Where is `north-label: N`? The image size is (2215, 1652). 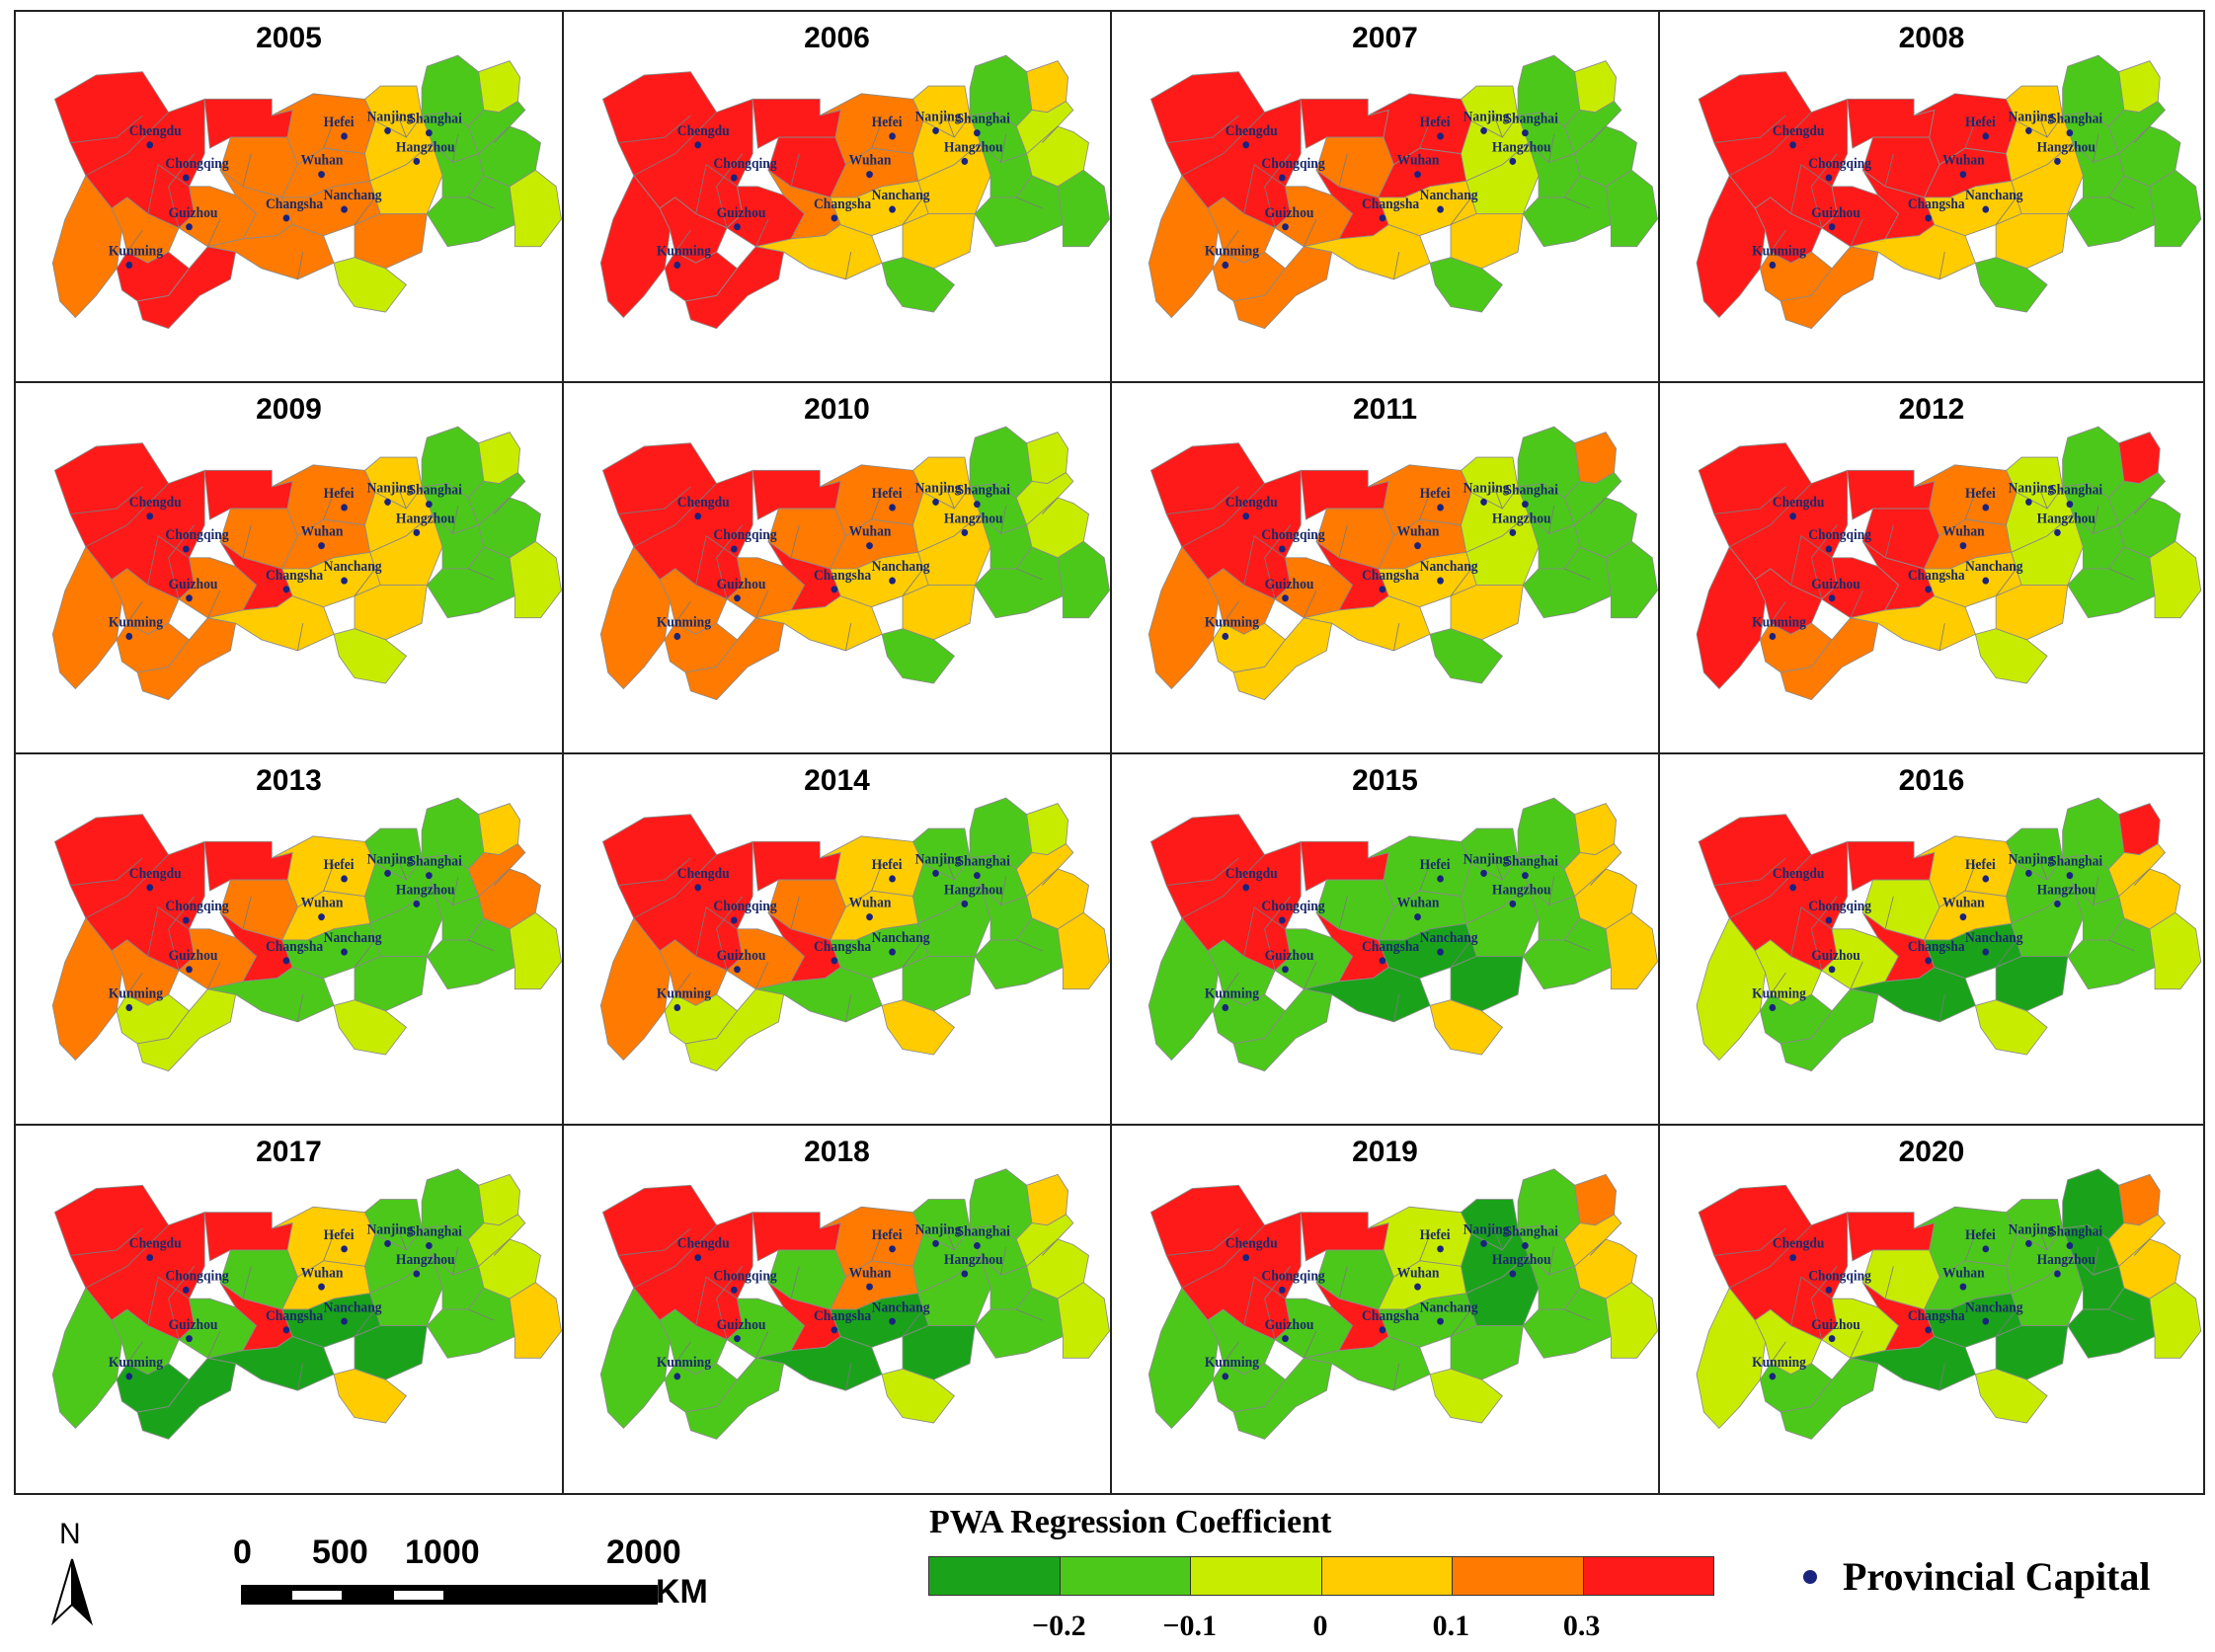 north-label: N is located at coordinates (70, 1534).